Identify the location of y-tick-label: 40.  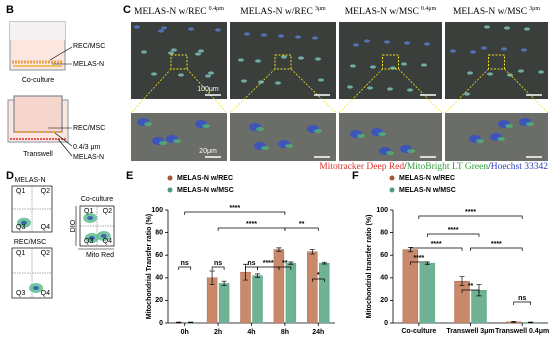
(159, 278).